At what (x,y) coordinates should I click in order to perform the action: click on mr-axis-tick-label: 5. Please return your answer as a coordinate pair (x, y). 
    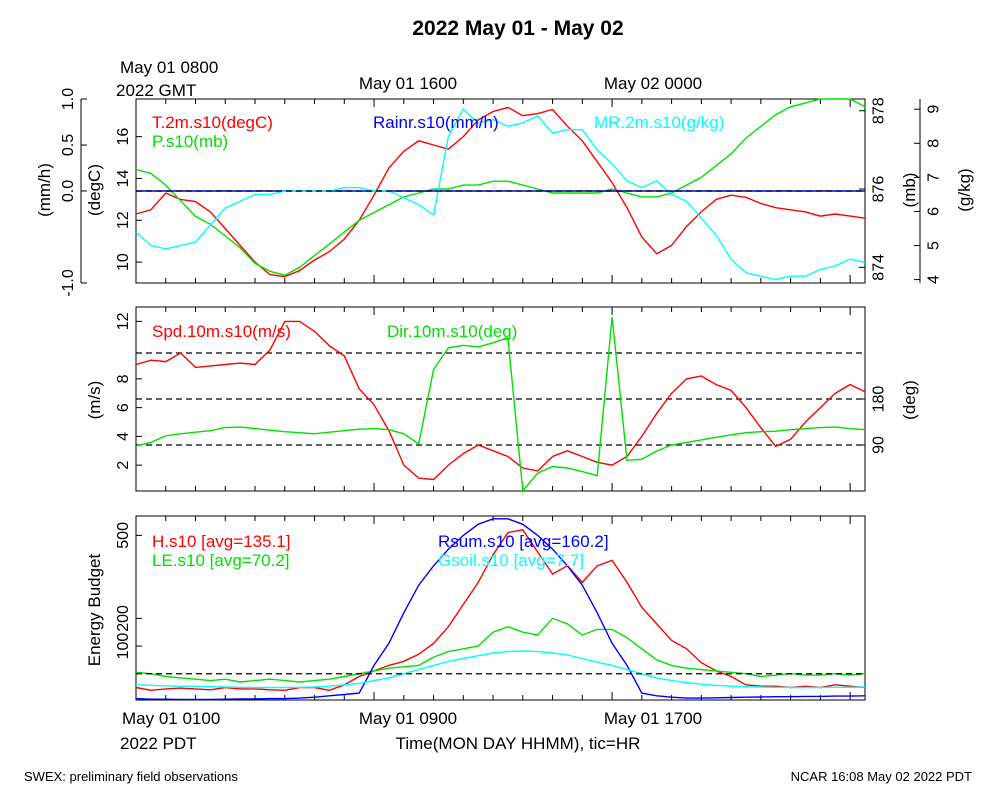
    Looking at the image, I should click on (933, 245).